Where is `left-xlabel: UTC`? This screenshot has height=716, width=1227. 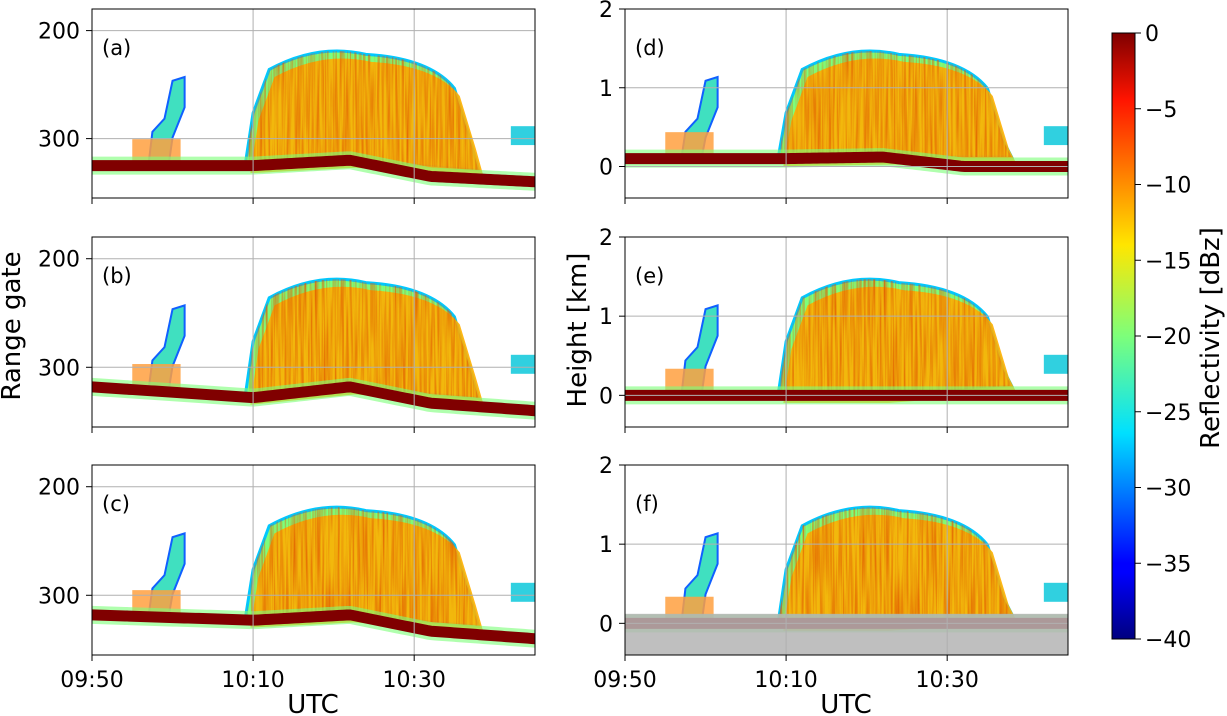 left-xlabel: UTC is located at coordinates (313, 703).